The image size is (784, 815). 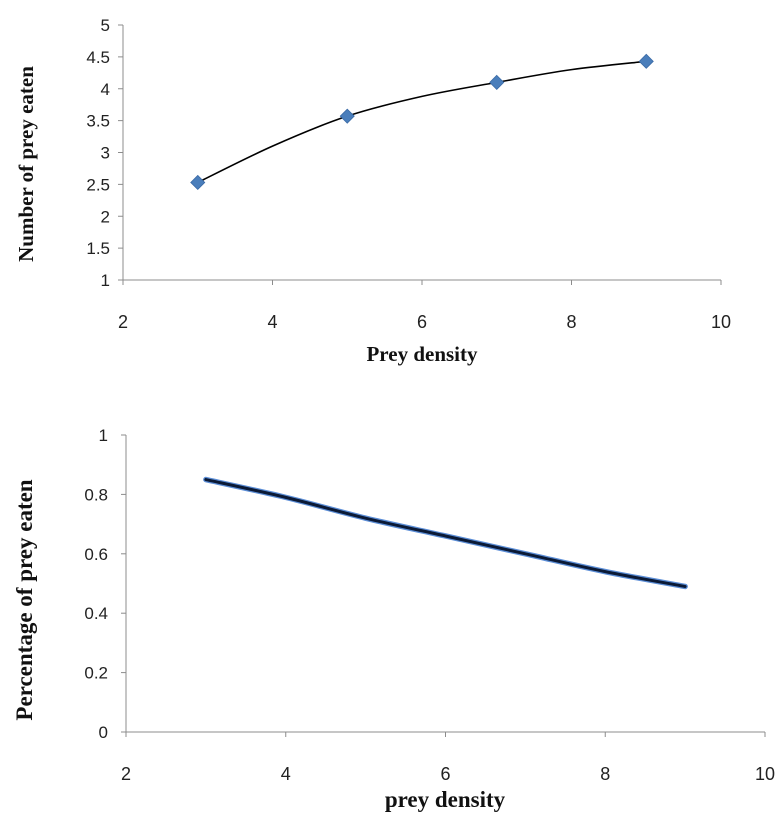 I want to click on y-tick-label: 0.6, so click(x=96, y=554).